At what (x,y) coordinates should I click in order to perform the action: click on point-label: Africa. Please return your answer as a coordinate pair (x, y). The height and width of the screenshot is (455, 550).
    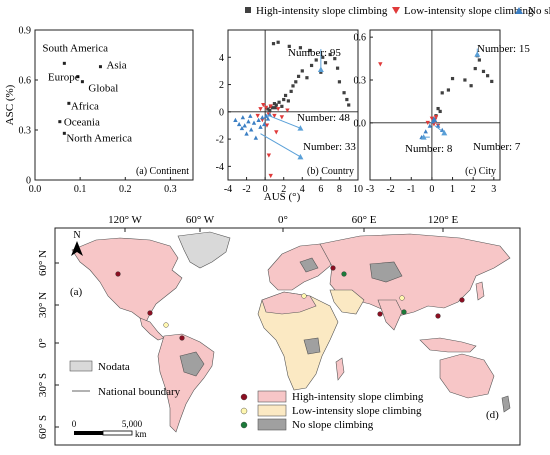
    Looking at the image, I should click on (85, 106).